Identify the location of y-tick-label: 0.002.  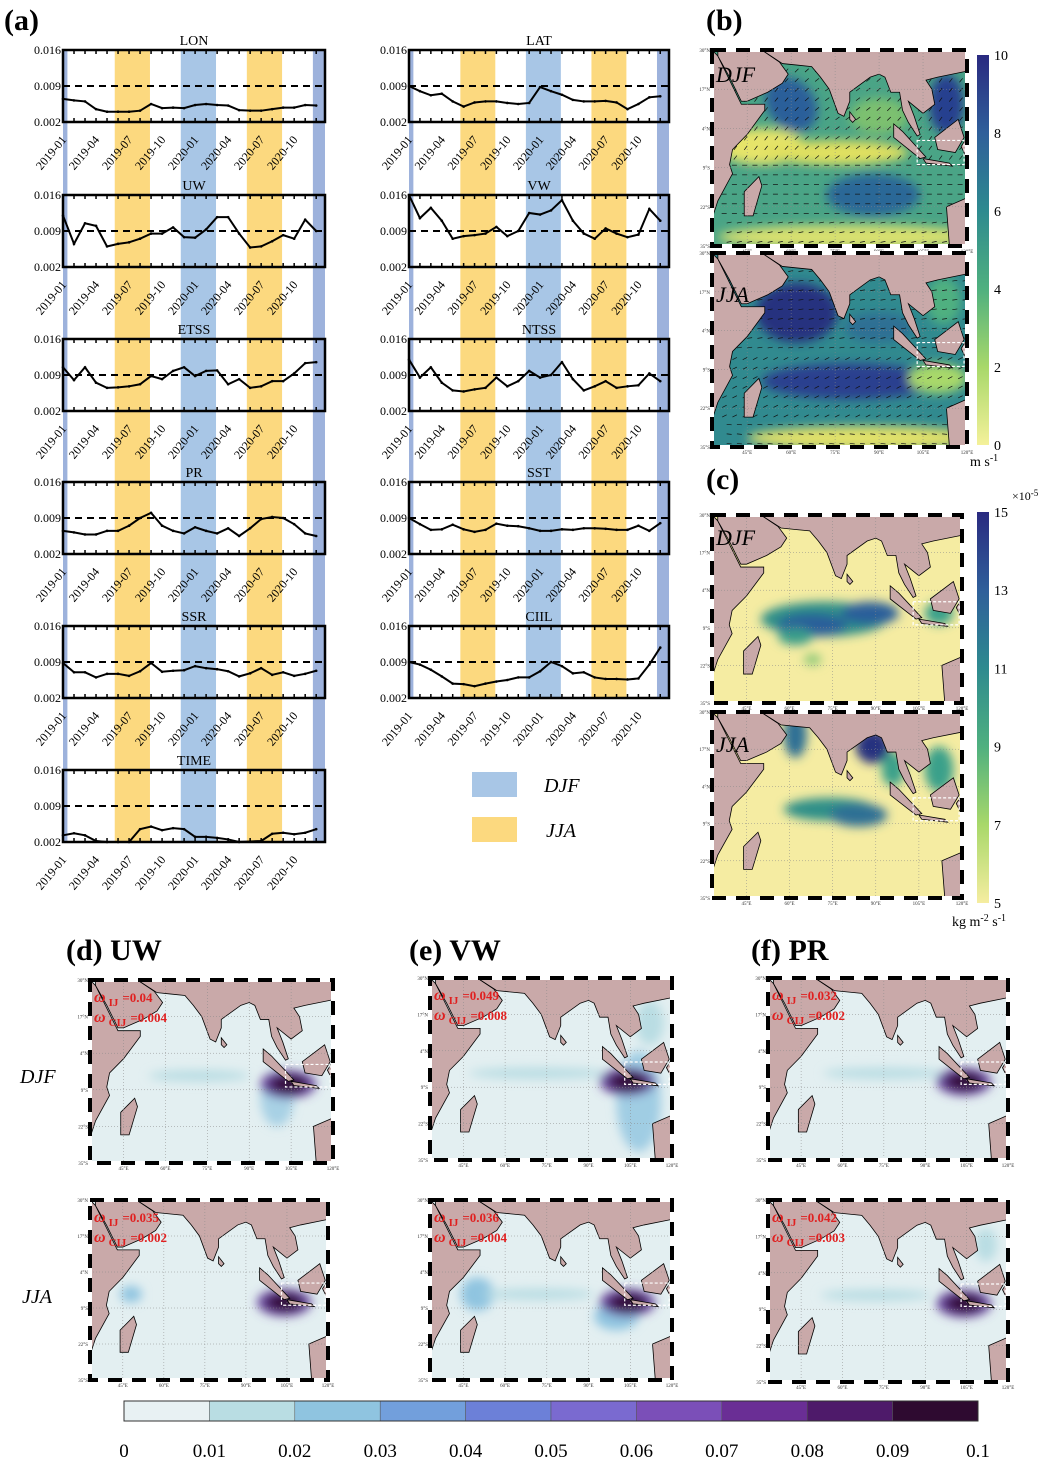
(47, 698).